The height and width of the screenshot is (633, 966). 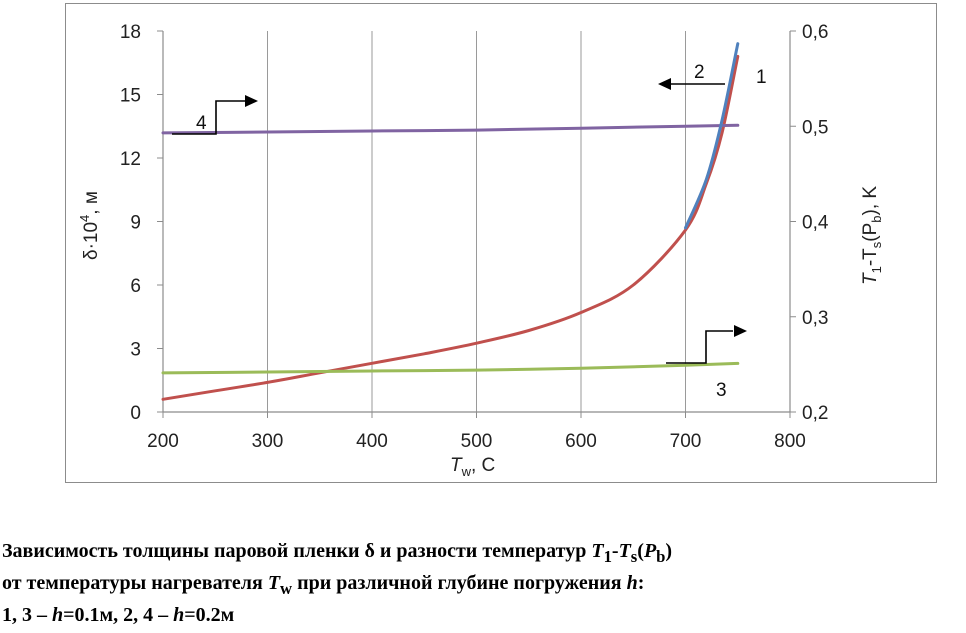 I want to click on x-tick-label: 600, so click(x=581, y=441).